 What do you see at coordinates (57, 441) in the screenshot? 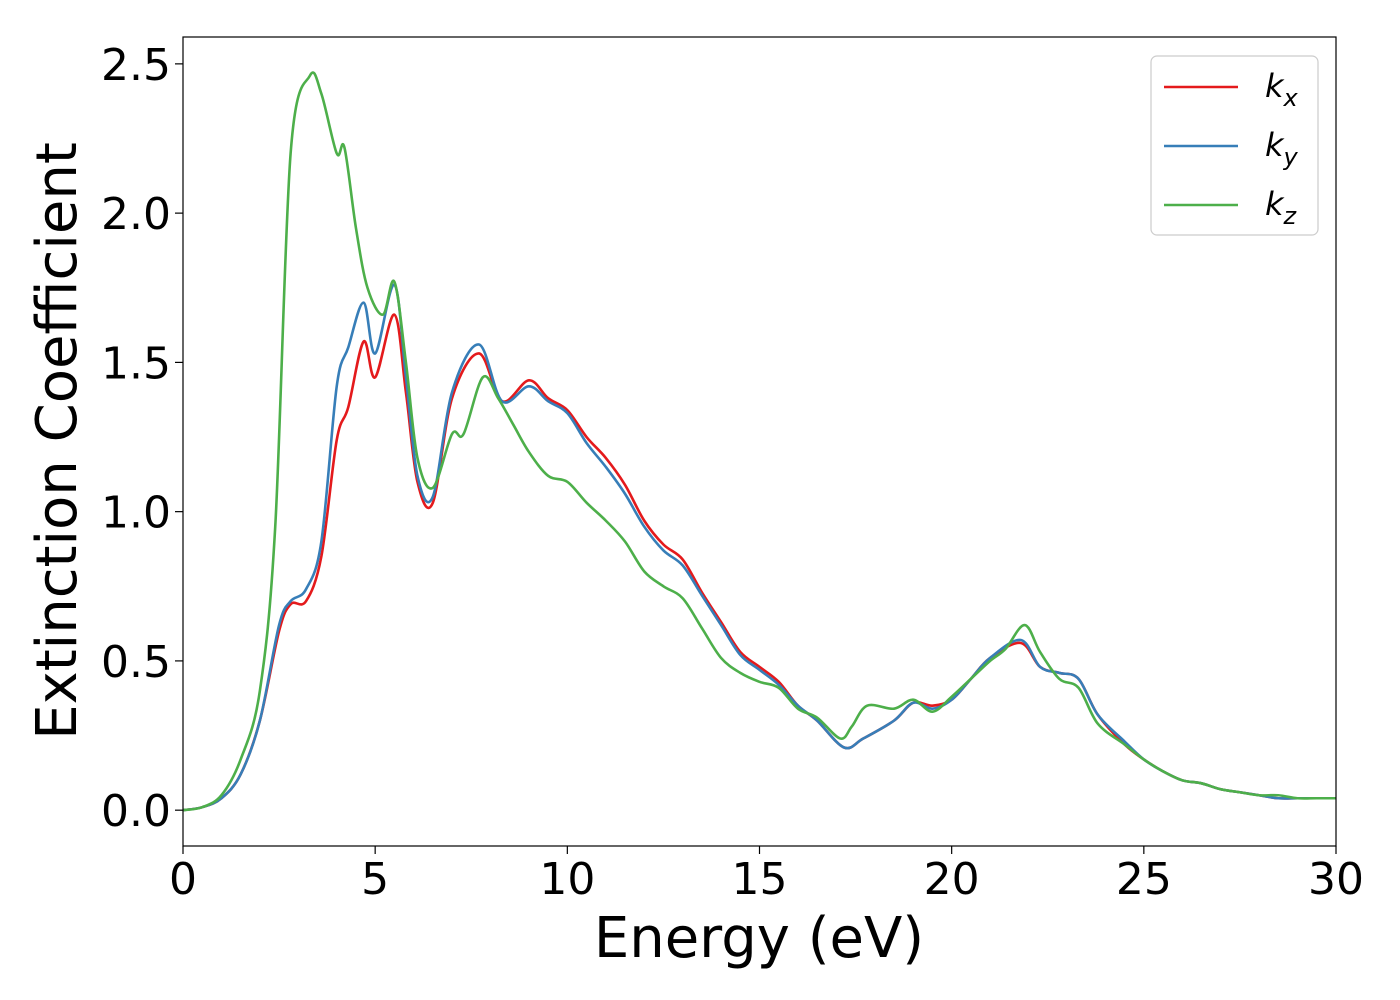
I see `y-axis-title: Extinction Coefficient` at bounding box center [57, 441].